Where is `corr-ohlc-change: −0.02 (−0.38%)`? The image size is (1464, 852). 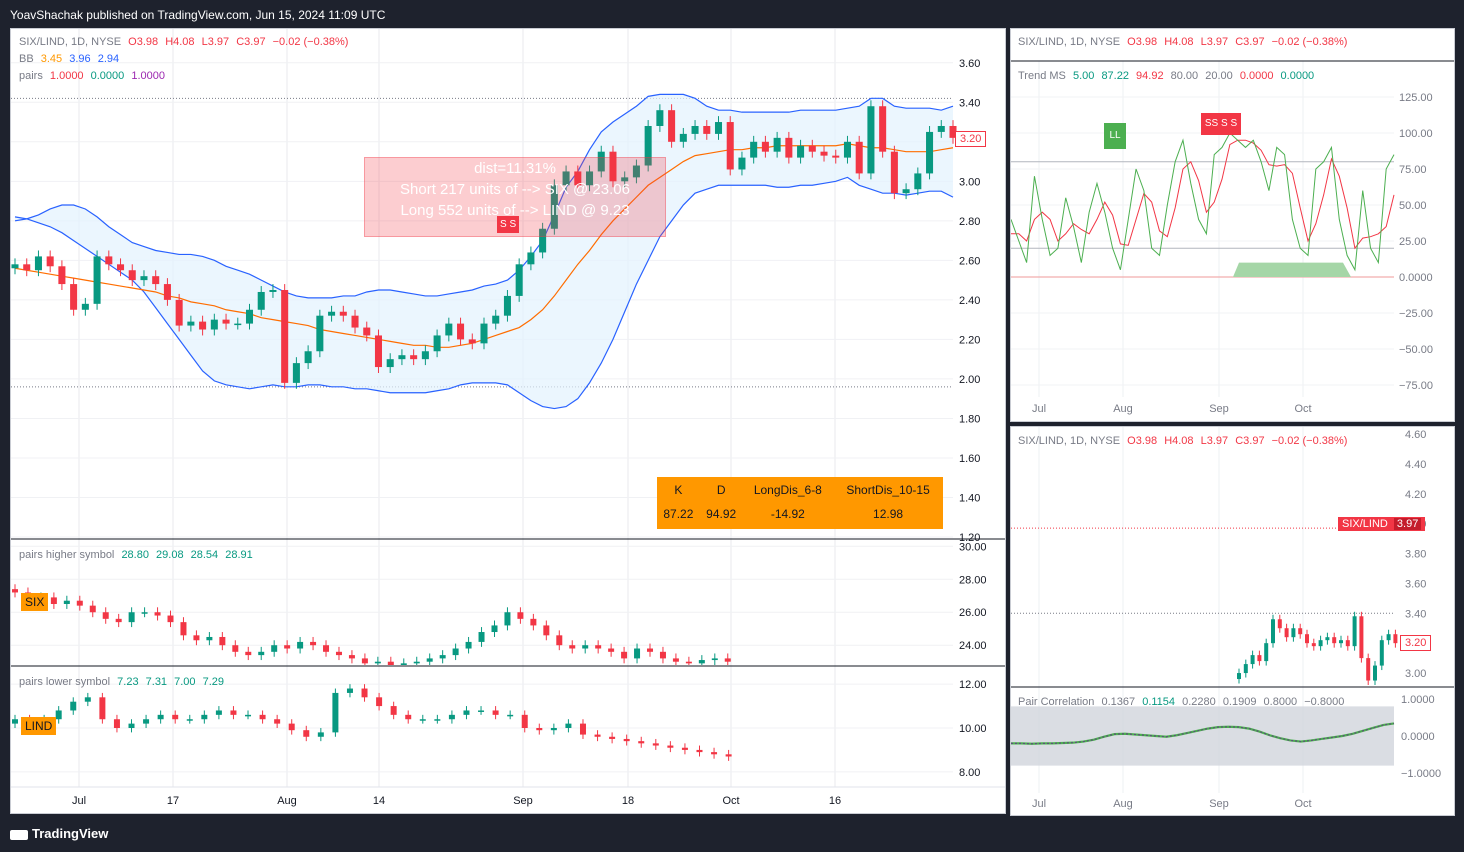 corr-ohlc-change: −0.02 (−0.38%) is located at coordinates (1309, 441).